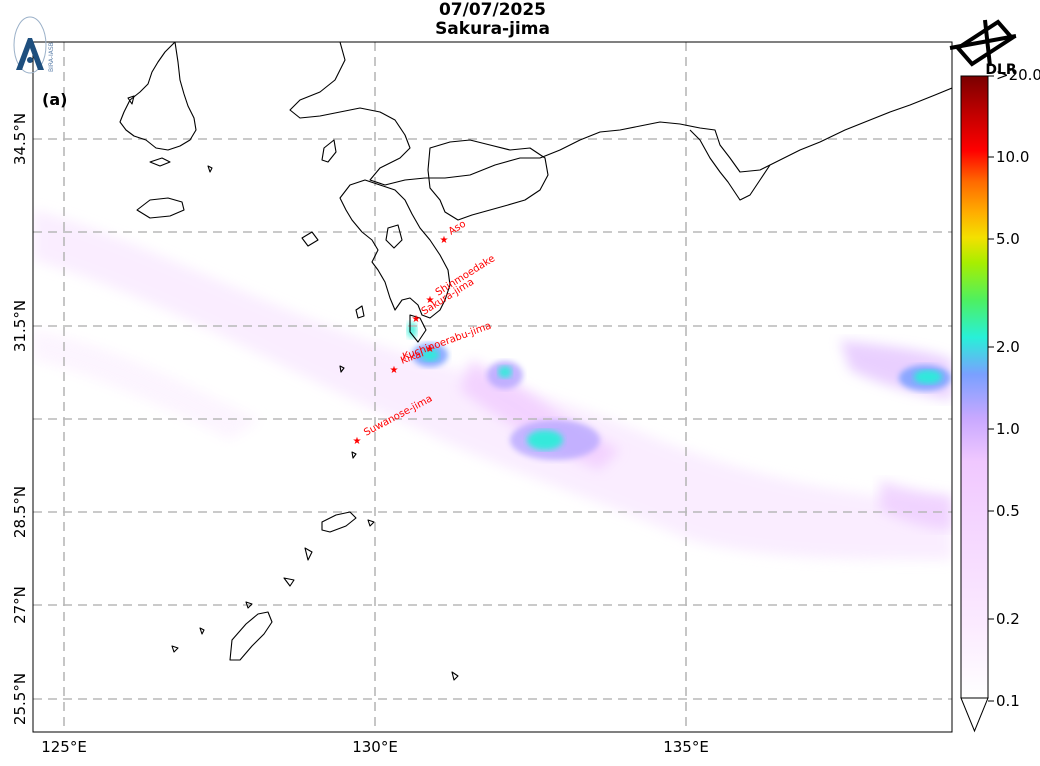  I want to click on colorbar-ticks, so click(991, 388).